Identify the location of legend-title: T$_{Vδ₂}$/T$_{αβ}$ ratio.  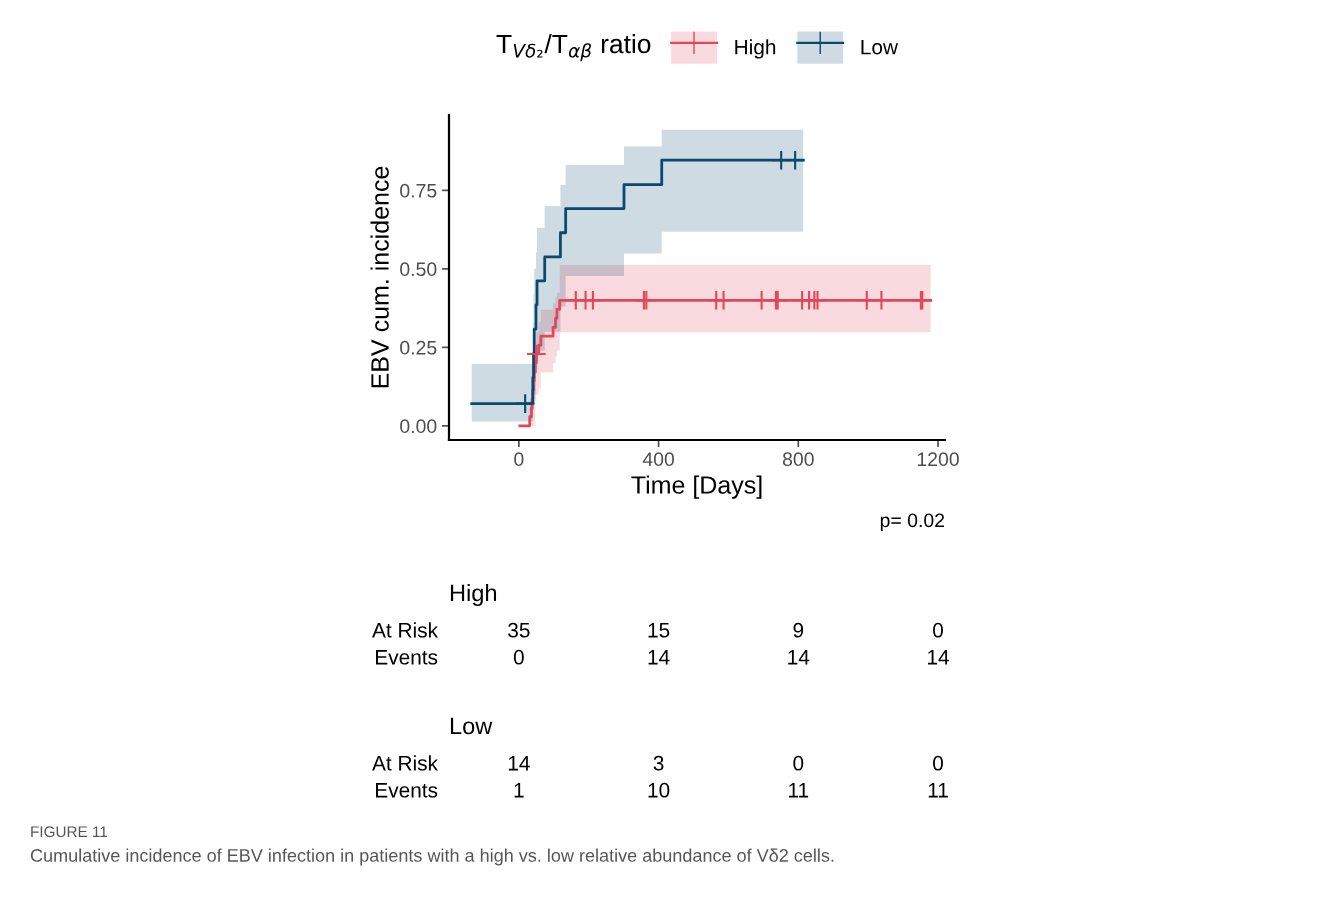
(573, 47).